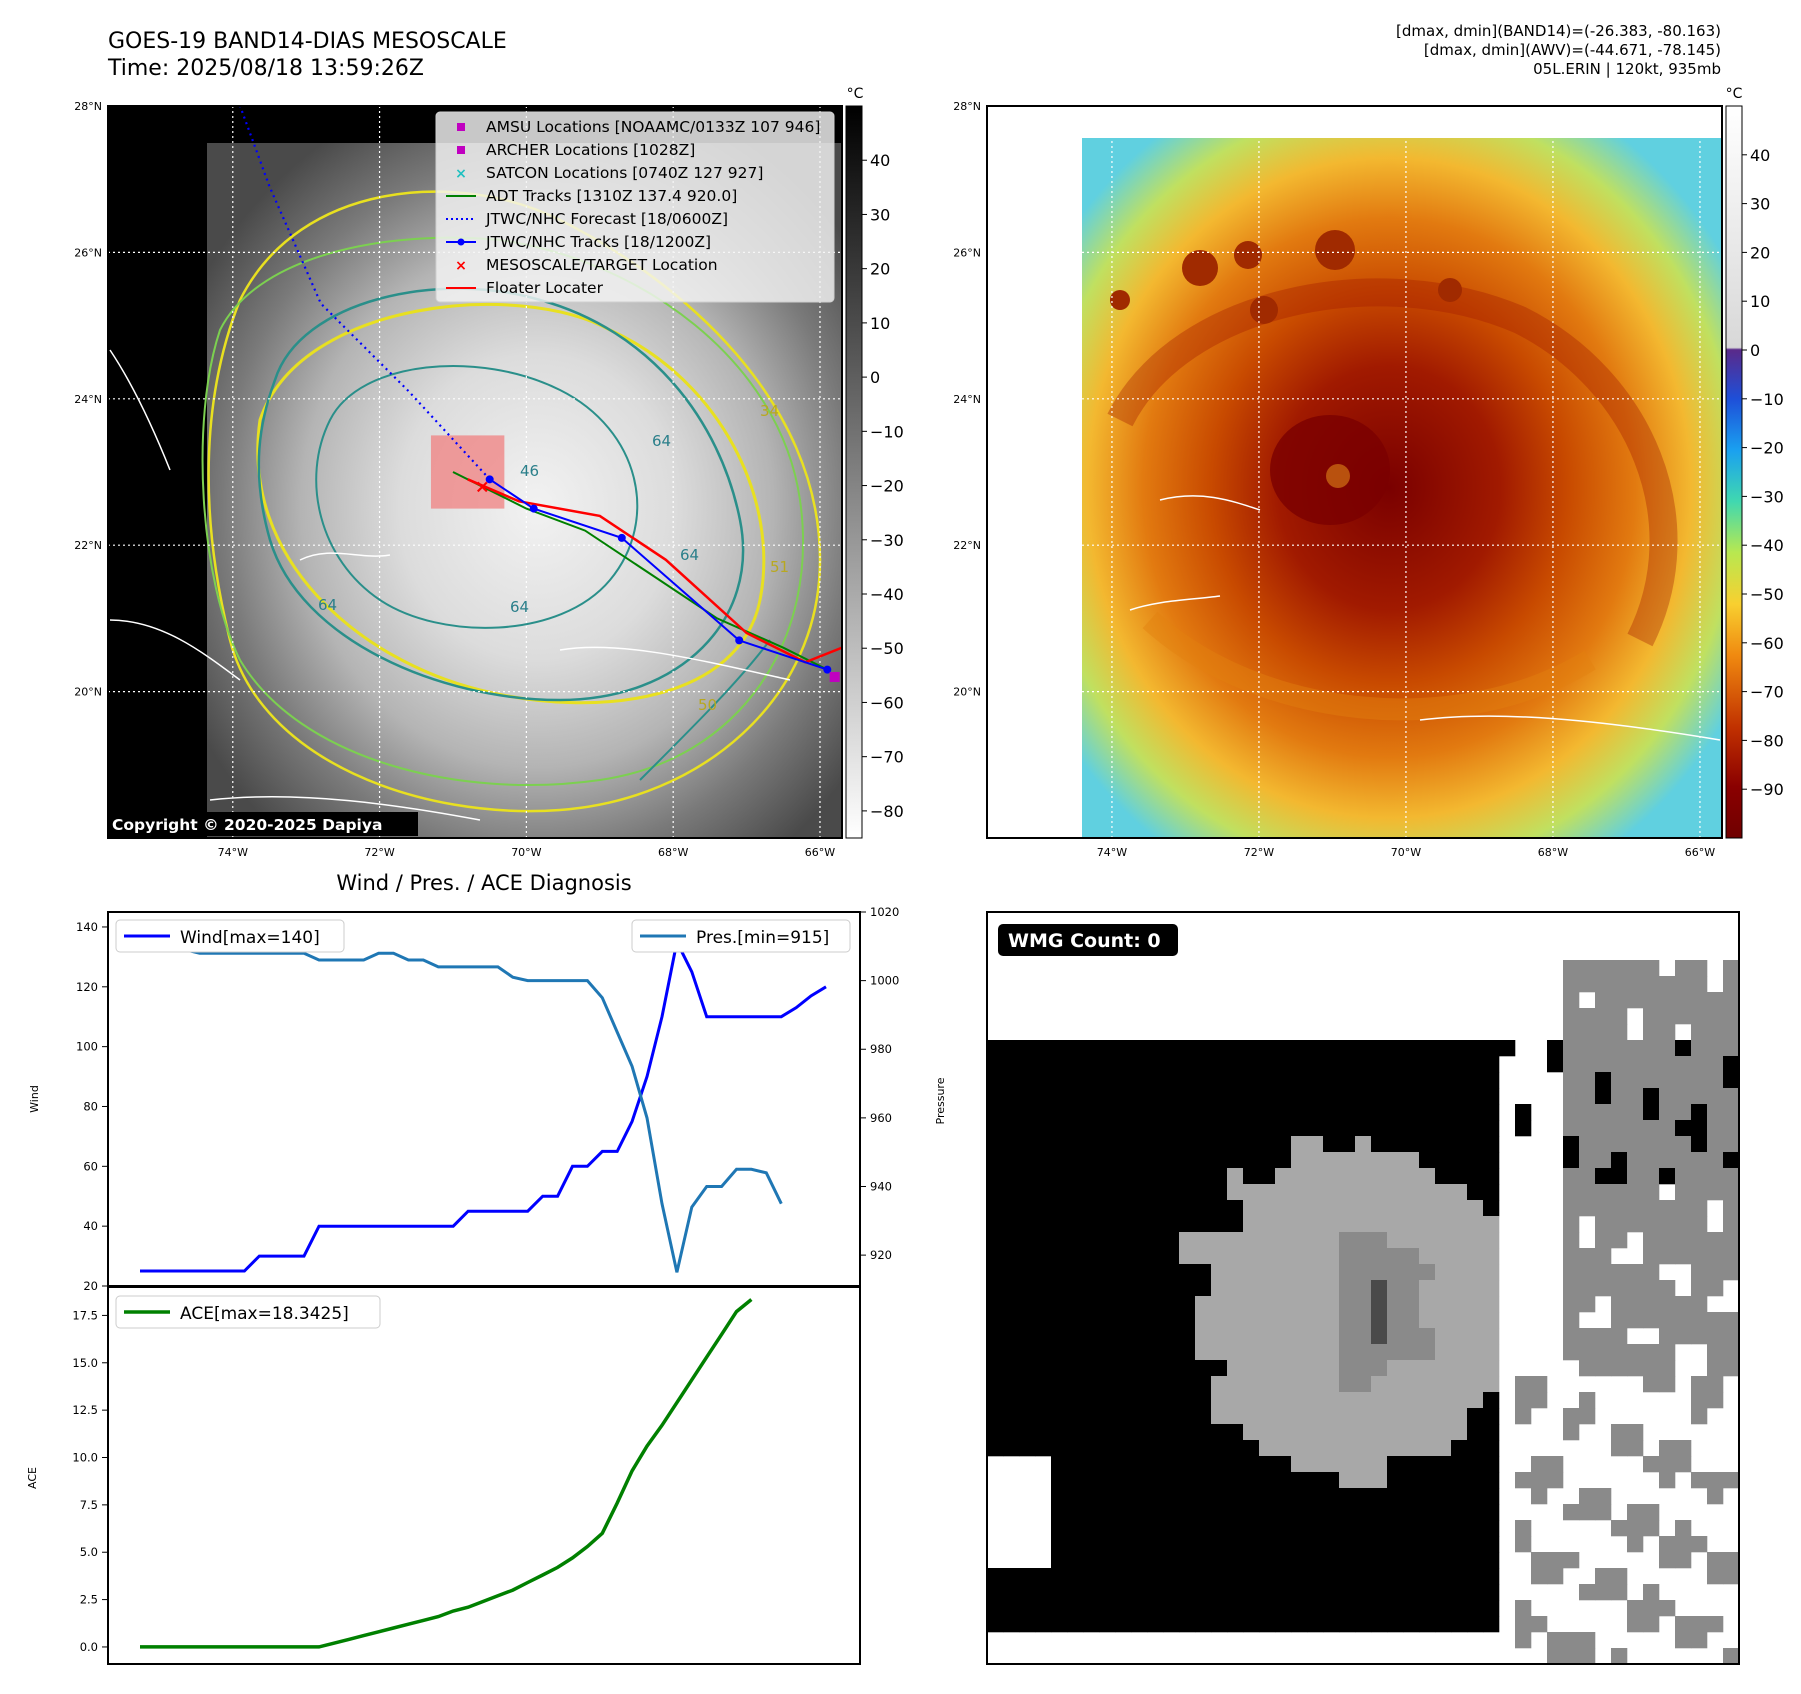 The image size is (1801, 1694). What do you see at coordinates (621, 537) in the screenshot?
I see `nhc-track-point` at bounding box center [621, 537].